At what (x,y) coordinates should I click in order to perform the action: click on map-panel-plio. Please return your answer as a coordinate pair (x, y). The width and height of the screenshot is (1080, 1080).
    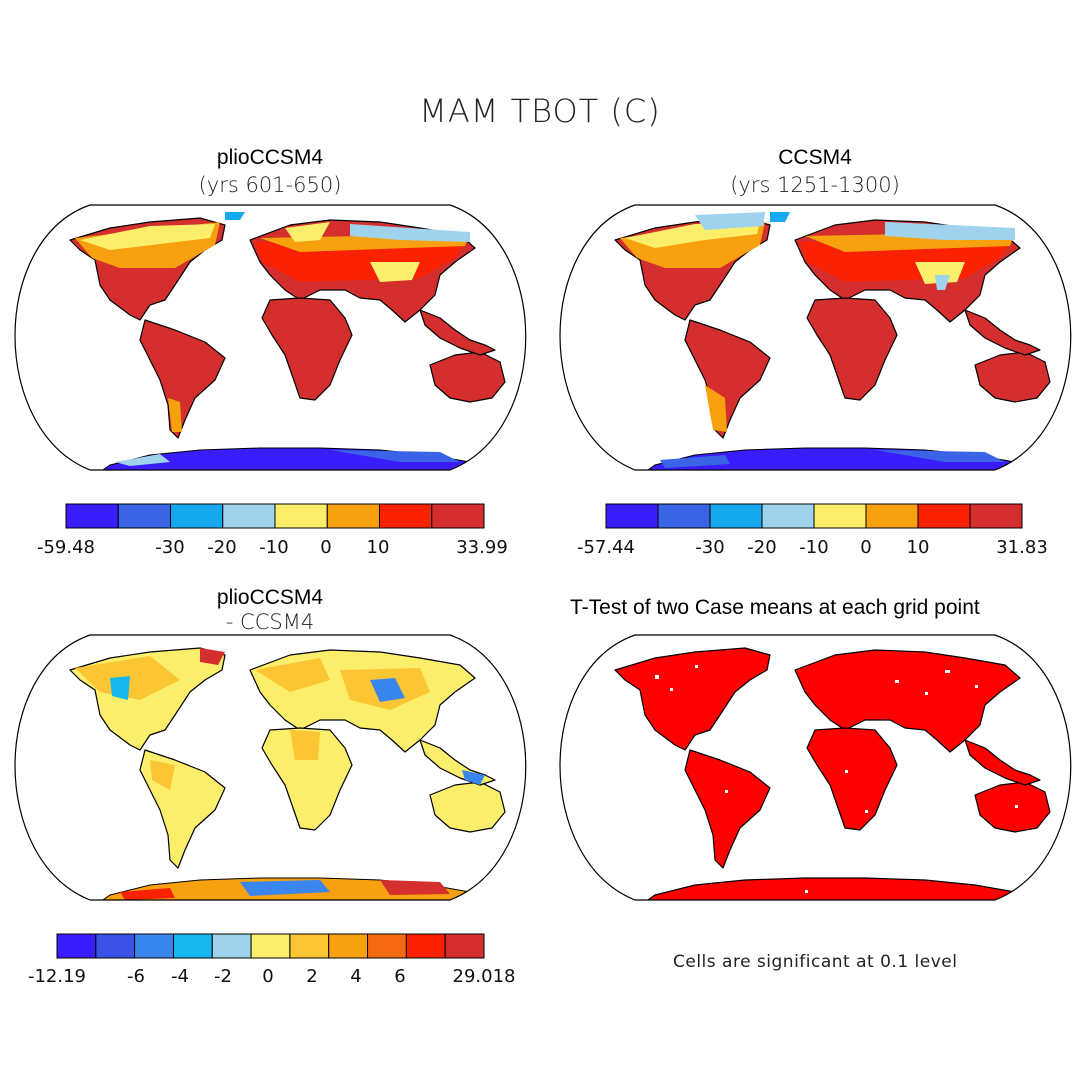
    Looking at the image, I should click on (270, 337).